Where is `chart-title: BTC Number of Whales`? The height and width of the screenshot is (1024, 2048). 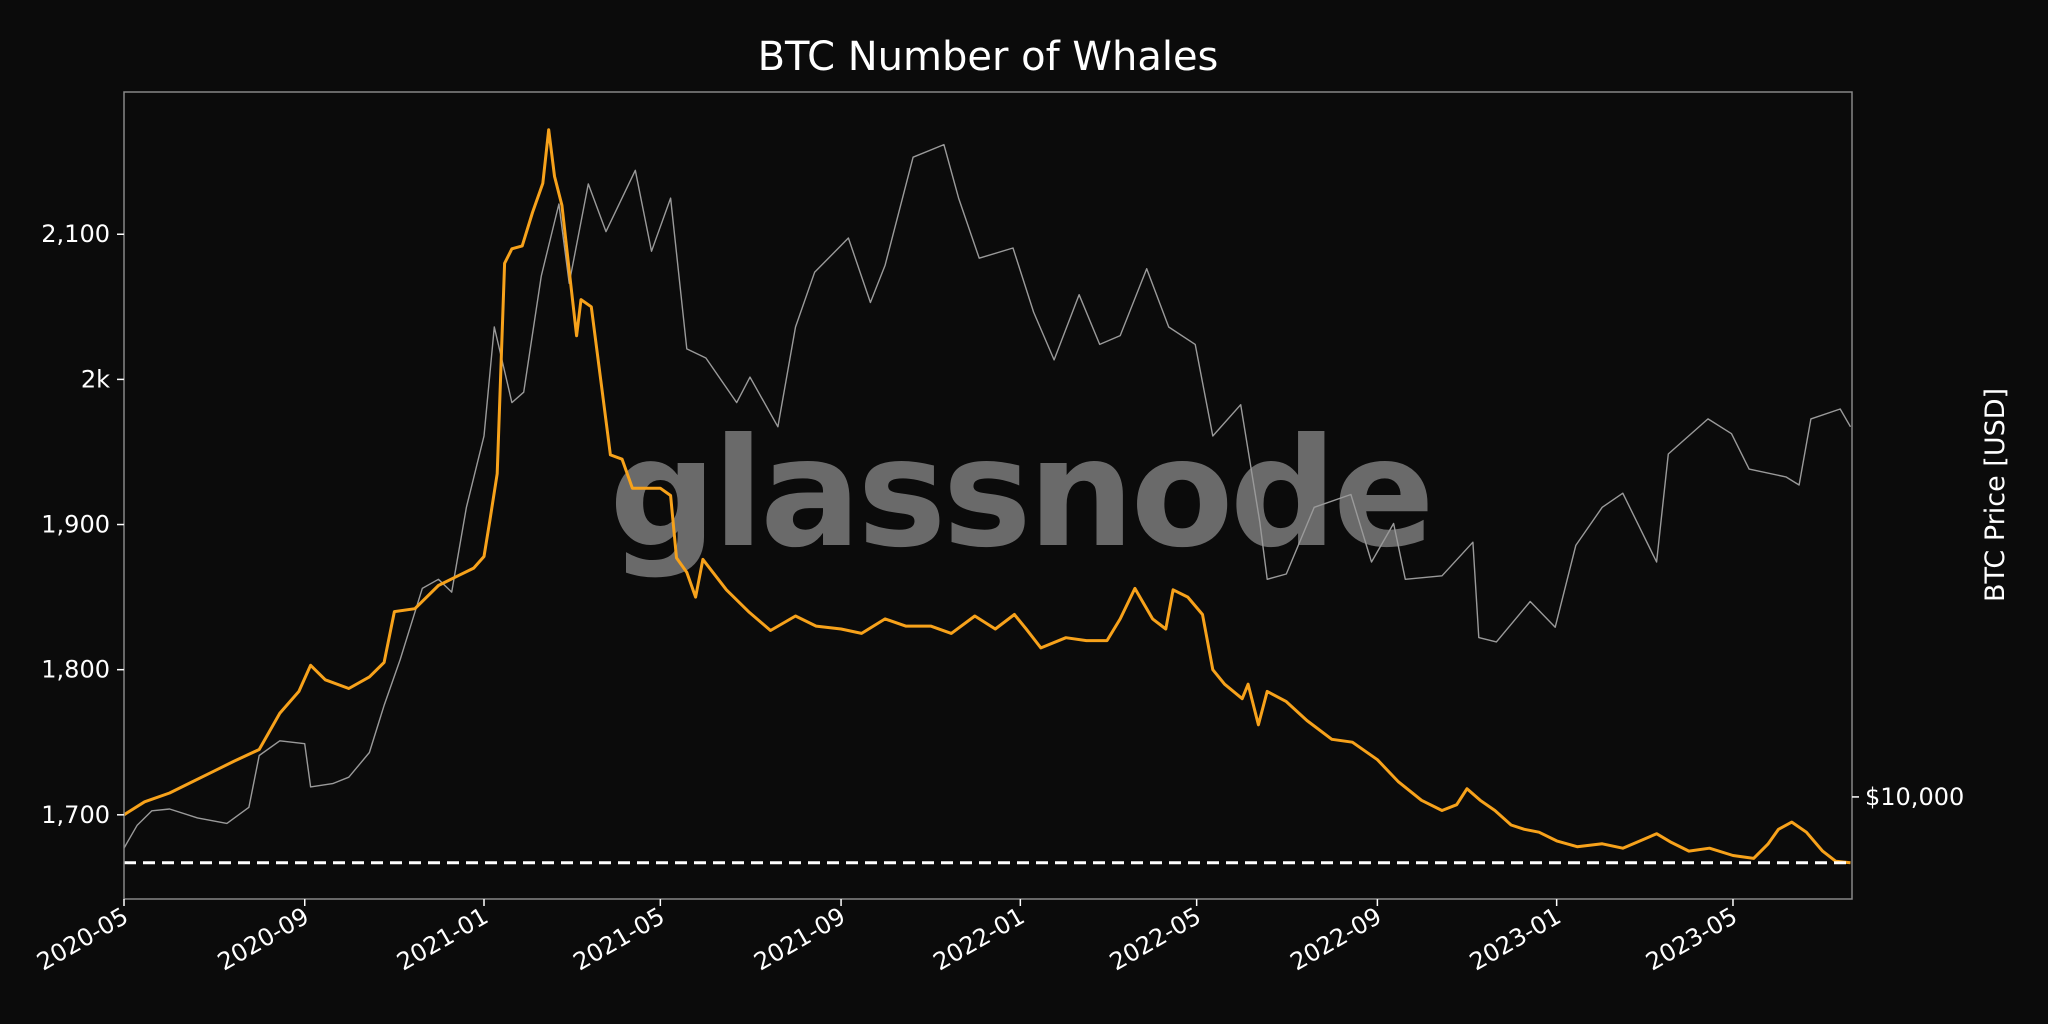 chart-title: BTC Number of Whales is located at coordinates (988, 57).